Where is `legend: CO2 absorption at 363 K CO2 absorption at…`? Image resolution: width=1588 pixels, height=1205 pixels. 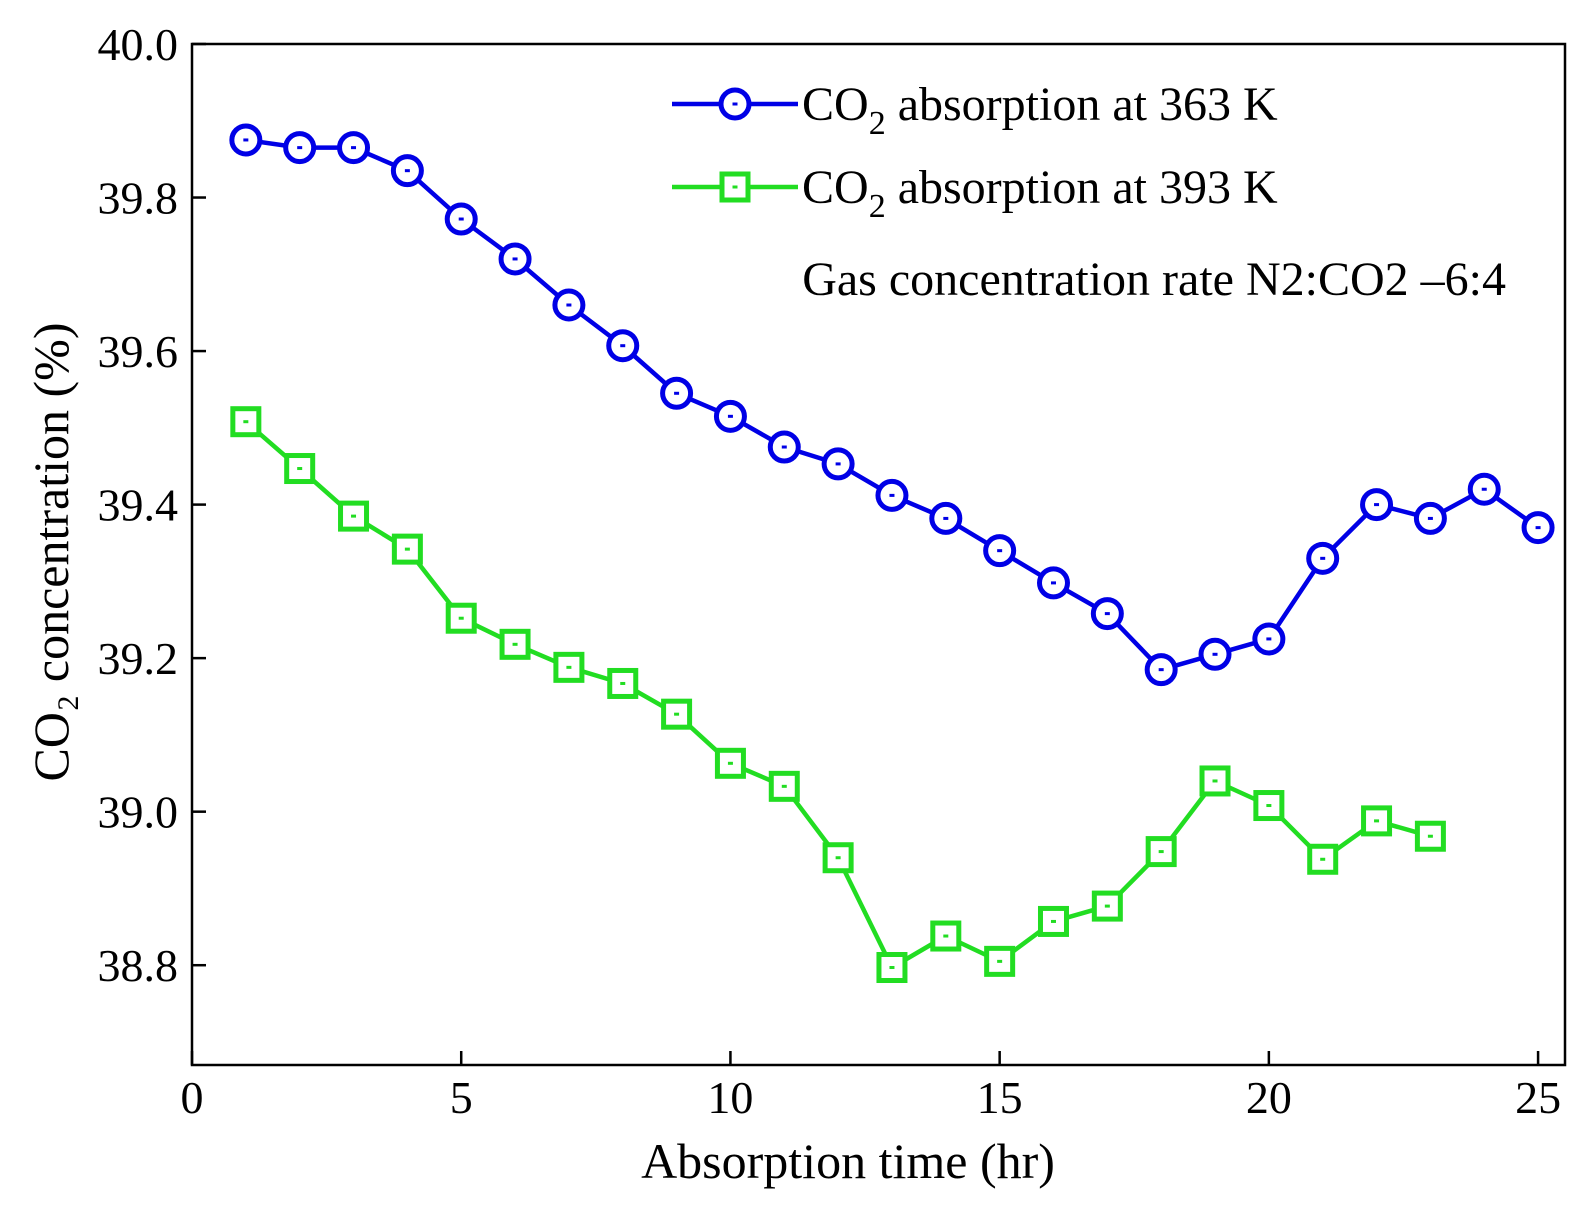
legend: CO2 absorption at 363 K CO2 absorption at… is located at coordinates (975, 151).